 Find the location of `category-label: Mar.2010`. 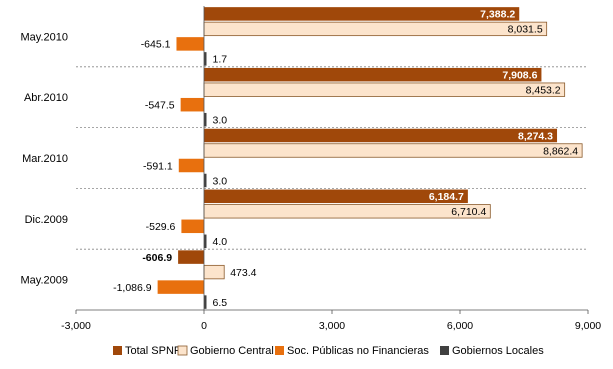

category-label: Mar.2010 is located at coordinates (45, 159).